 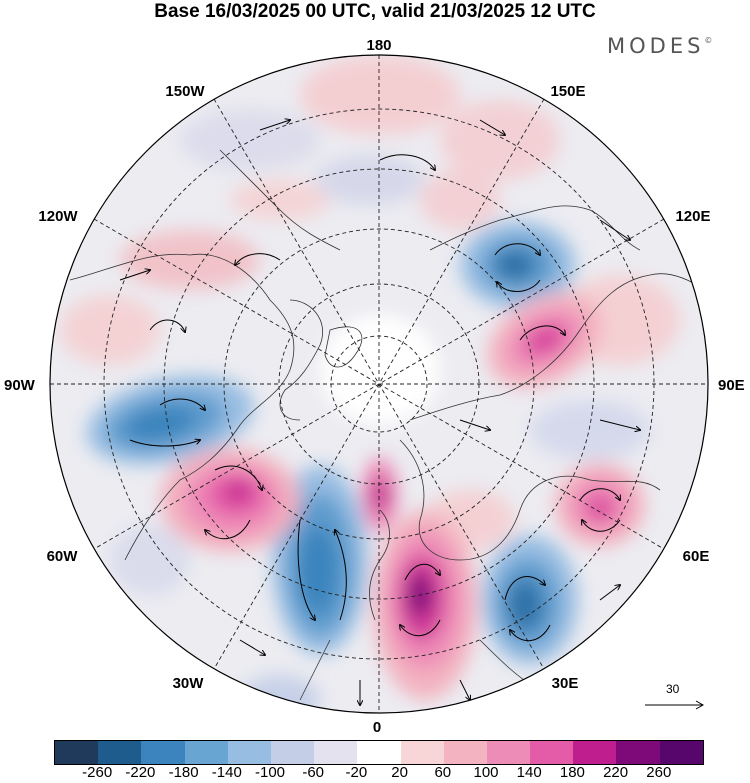 I want to click on colorbar-tick-label: -100, so click(x=270, y=772).